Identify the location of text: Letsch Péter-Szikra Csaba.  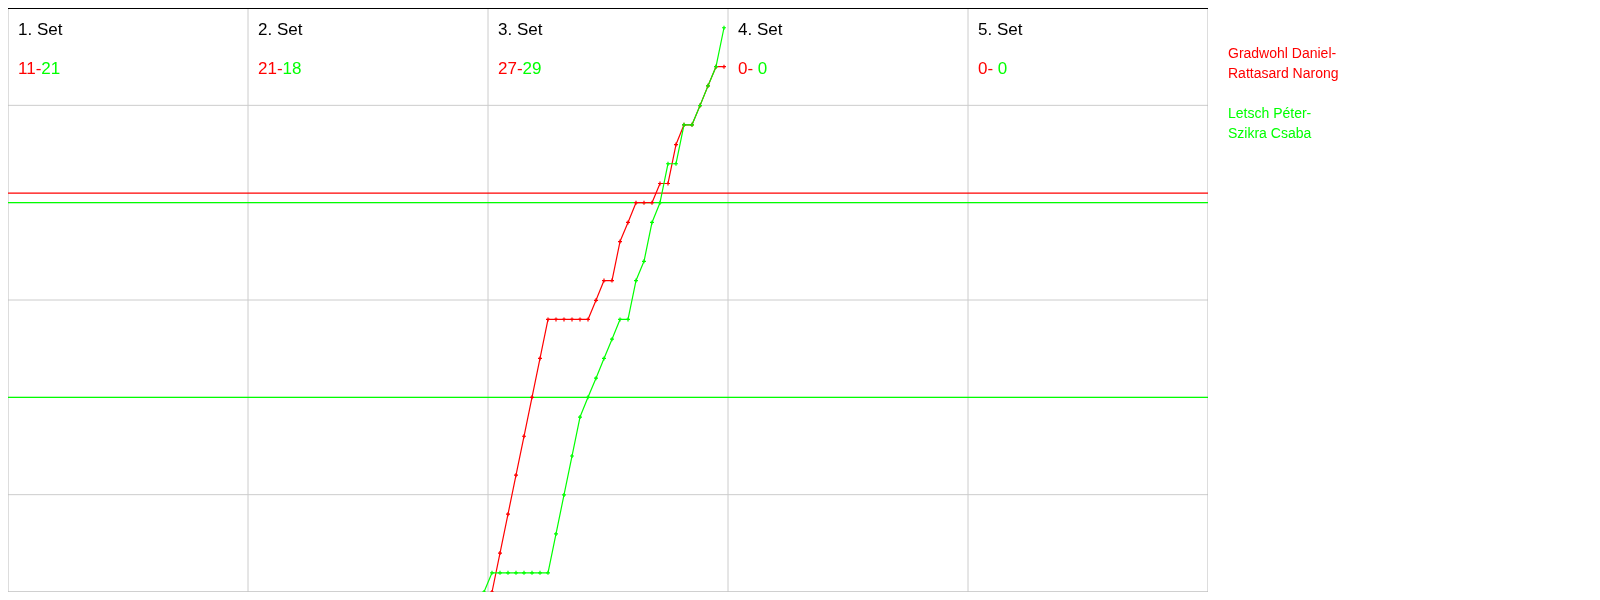
(1270, 123).